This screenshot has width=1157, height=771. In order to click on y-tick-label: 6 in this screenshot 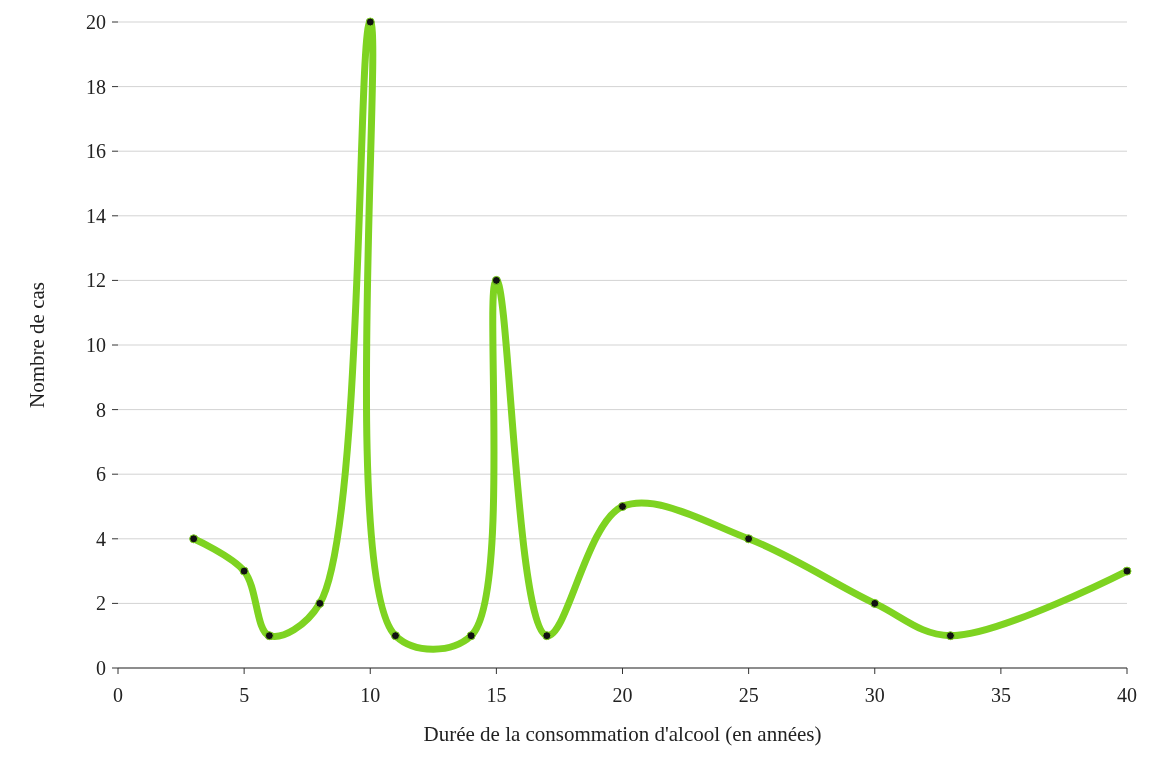, I will do `click(101, 474)`.